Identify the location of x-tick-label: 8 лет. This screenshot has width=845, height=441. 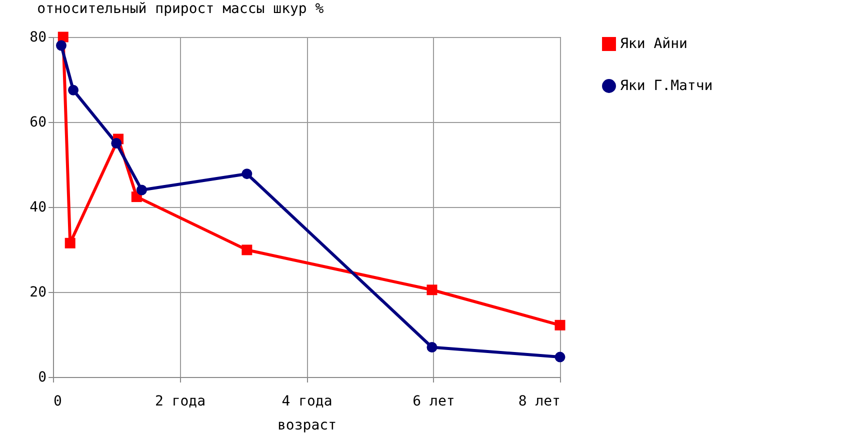
(539, 402).